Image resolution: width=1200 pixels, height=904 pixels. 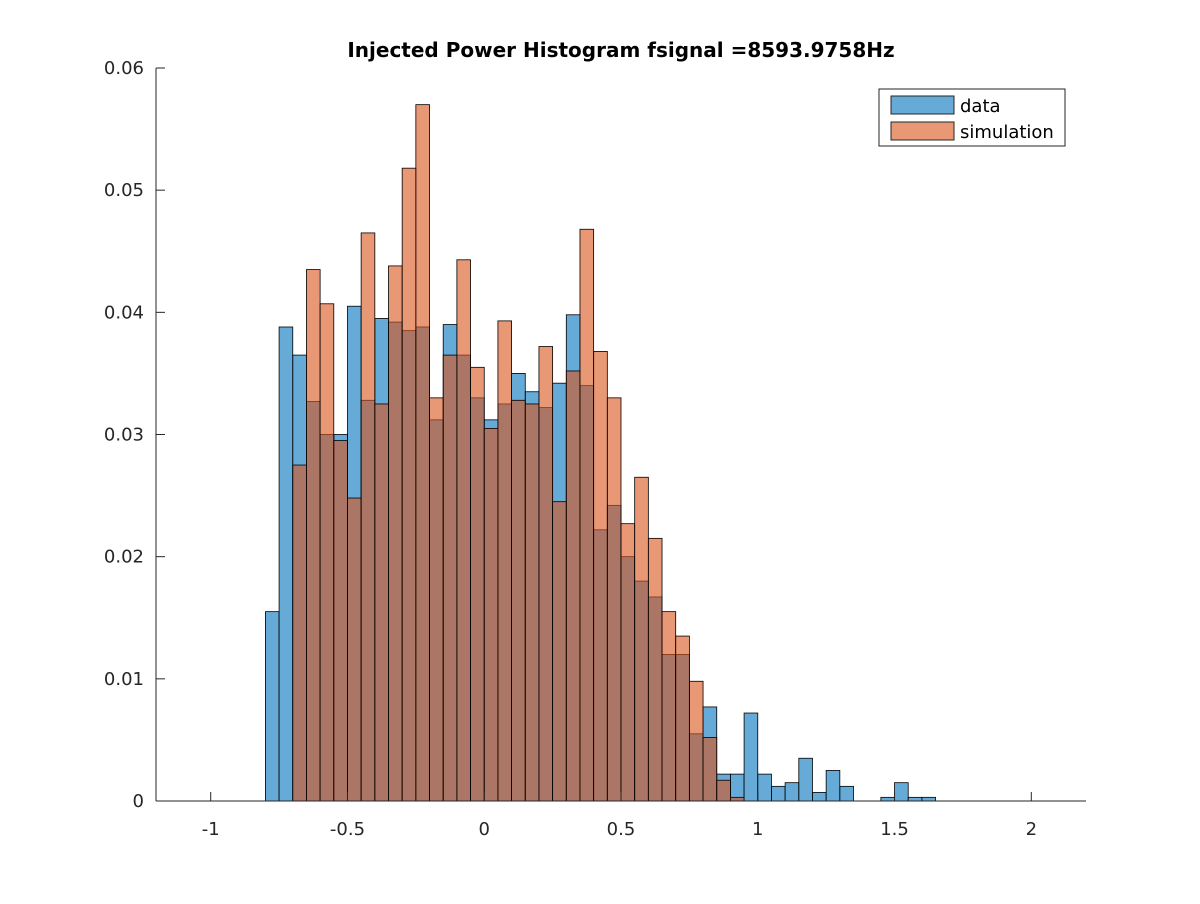 What do you see at coordinates (980, 106) in the screenshot?
I see `legend-label-data: data` at bounding box center [980, 106].